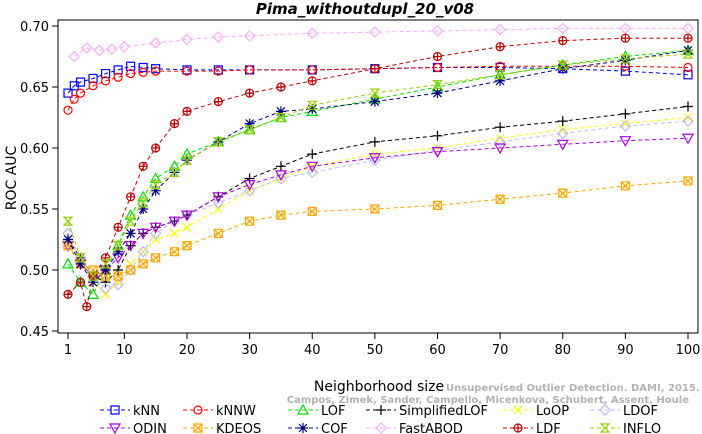 This screenshot has width=702, height=434. I want to click on y-axis-title: ROC AUC, so click(12, 177).